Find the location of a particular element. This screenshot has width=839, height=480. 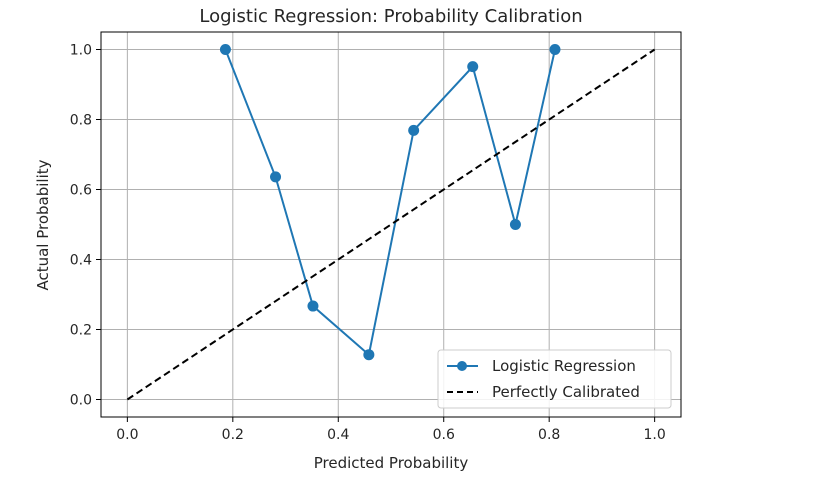

x-tick-label: 0.6 is located at coordinates (444, 435).